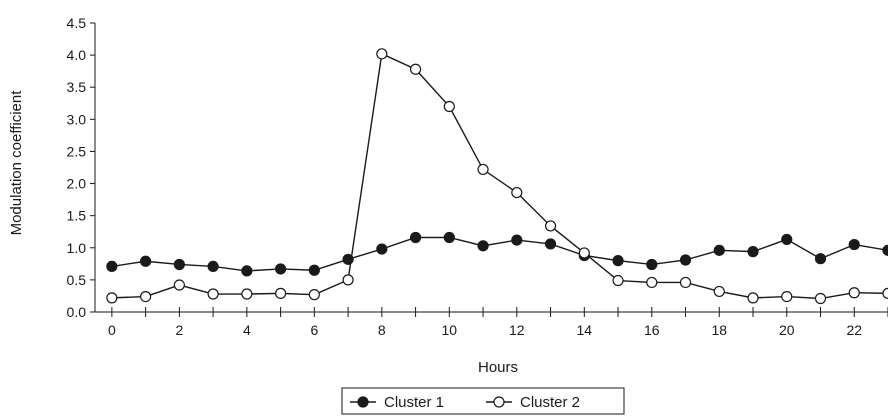 The width and height of the screenshot is (888, 416). I want to click on y-tick-label: 4.5, so click(77, 23).